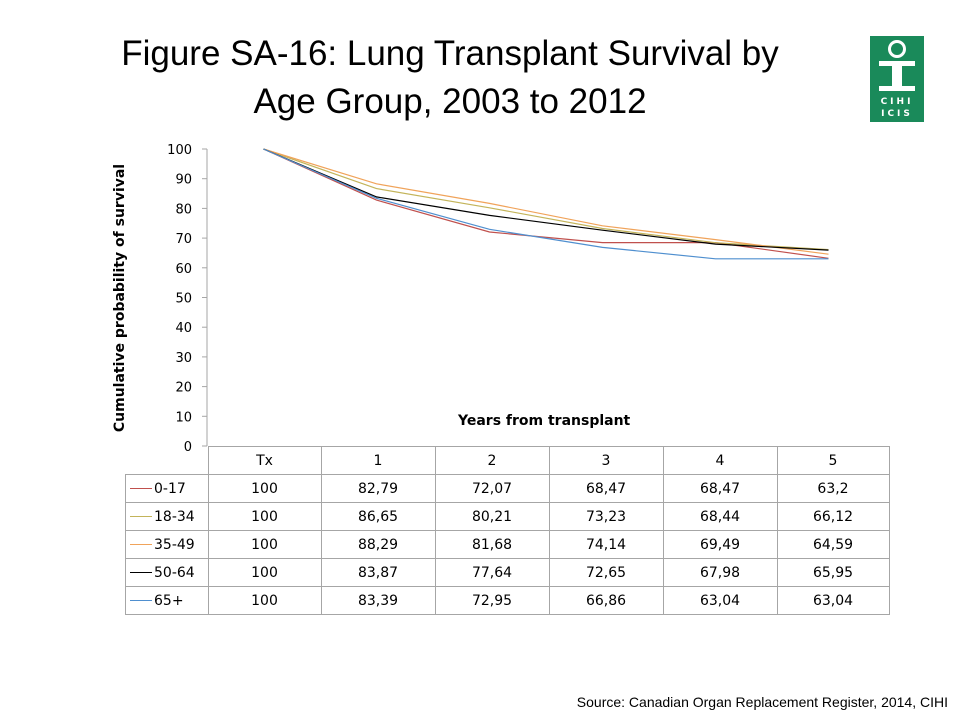 The image size is (960, 720). I want to click on data-cell: 82,79, so click(378, 488).